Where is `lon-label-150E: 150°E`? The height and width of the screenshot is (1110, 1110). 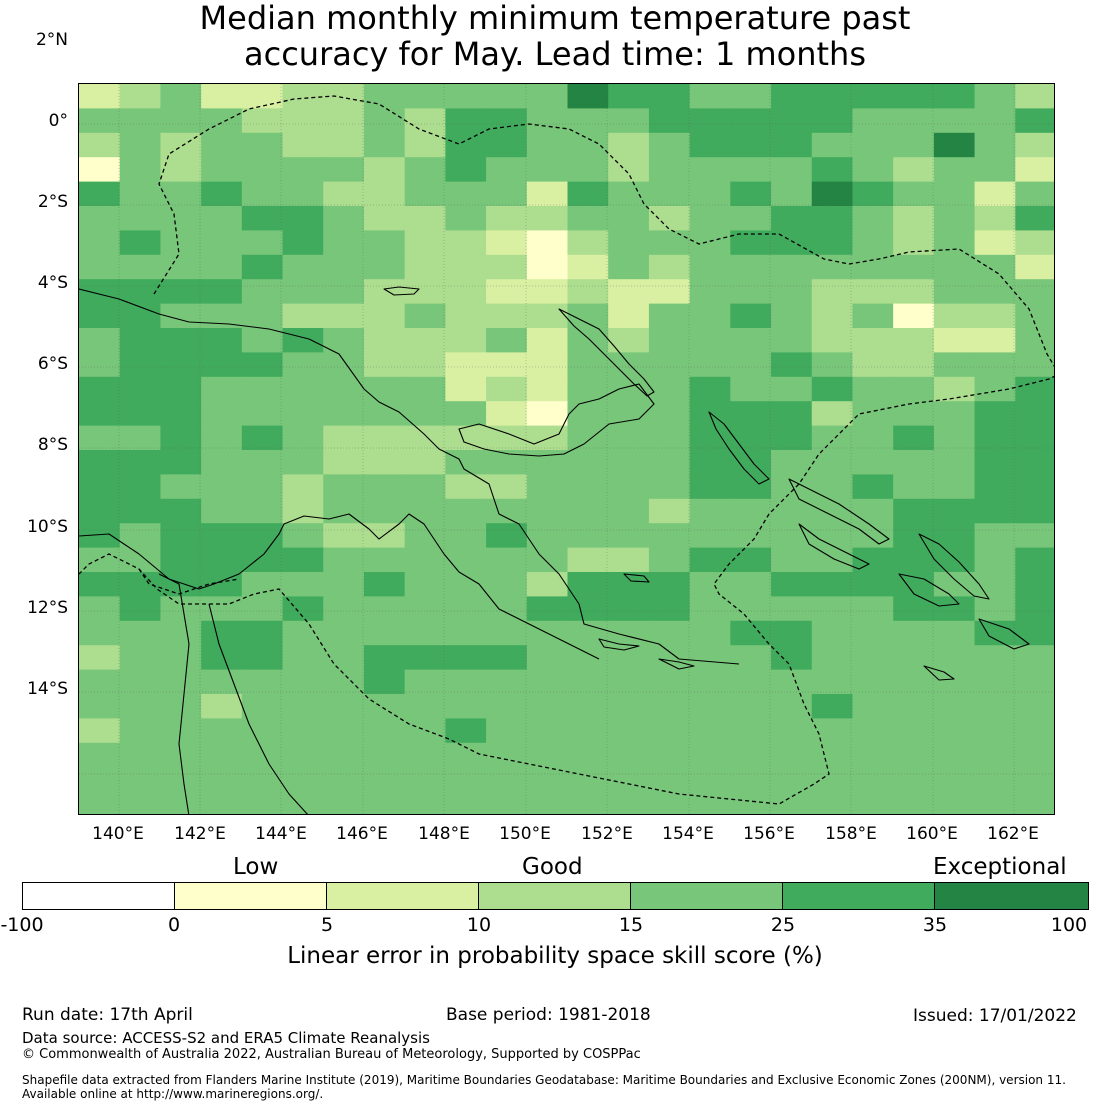
lon-label-150E: 150°E is located at coordinates (525, 834).